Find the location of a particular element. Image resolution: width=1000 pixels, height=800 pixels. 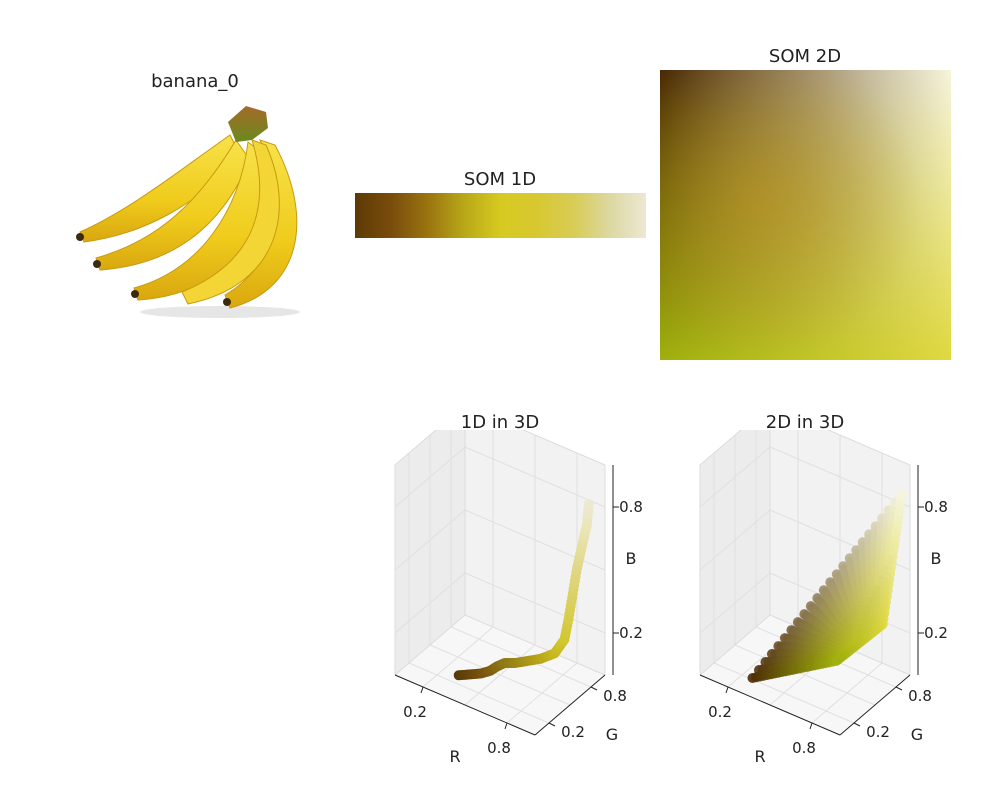

plot-a-g-axis is located at coordinates (570, 705).